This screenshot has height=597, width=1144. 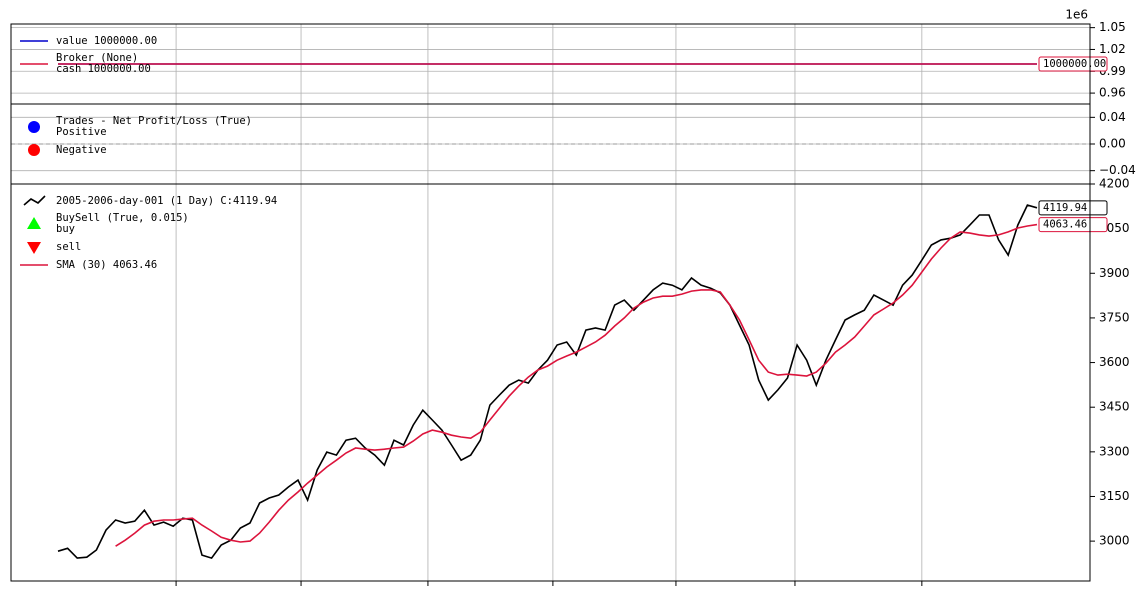 What do you see at coordinates (1112, 27) in the screenshot?
I see `y-tick-label: 1.05` at bounding box center [1112, 27].